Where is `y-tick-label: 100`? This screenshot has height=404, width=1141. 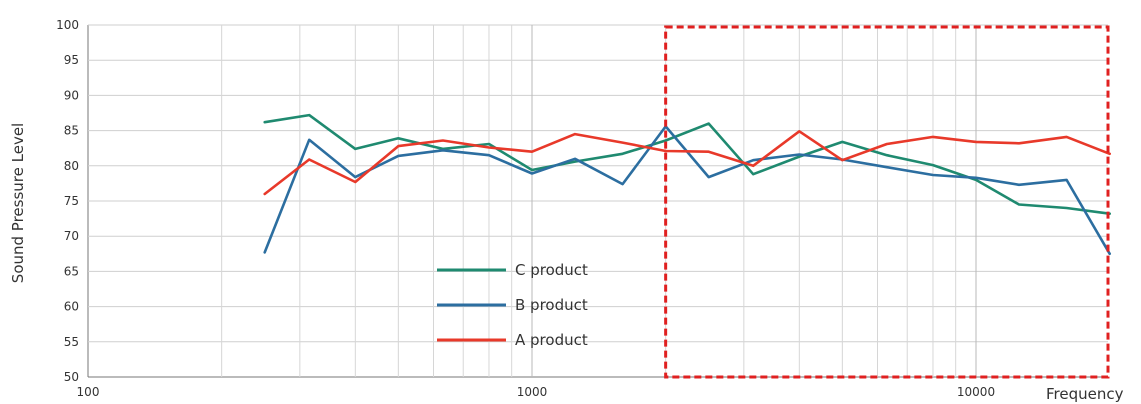 y-tick-label: 100 is located at coordinates (67, 25).